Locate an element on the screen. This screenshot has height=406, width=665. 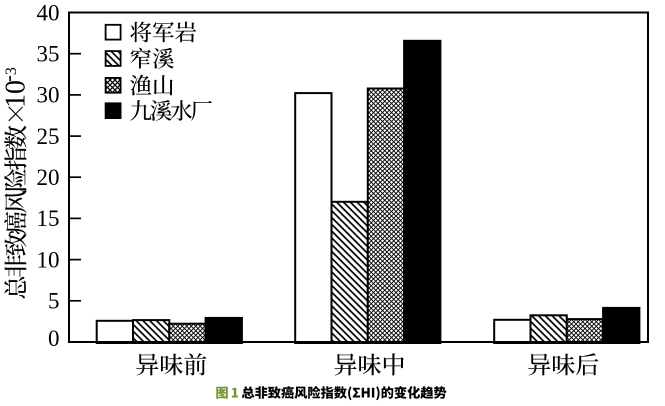
svg-text: 35 is located at coordinates (48, 54).